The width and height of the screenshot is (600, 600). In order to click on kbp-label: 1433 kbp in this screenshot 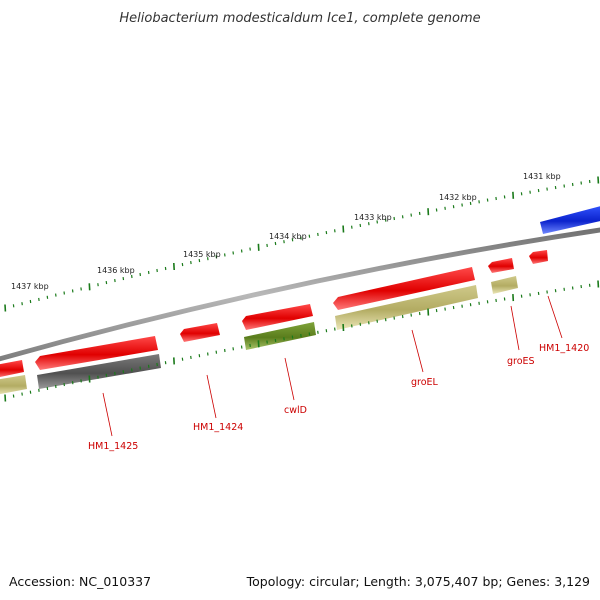, I will do `click(373, 217)`.